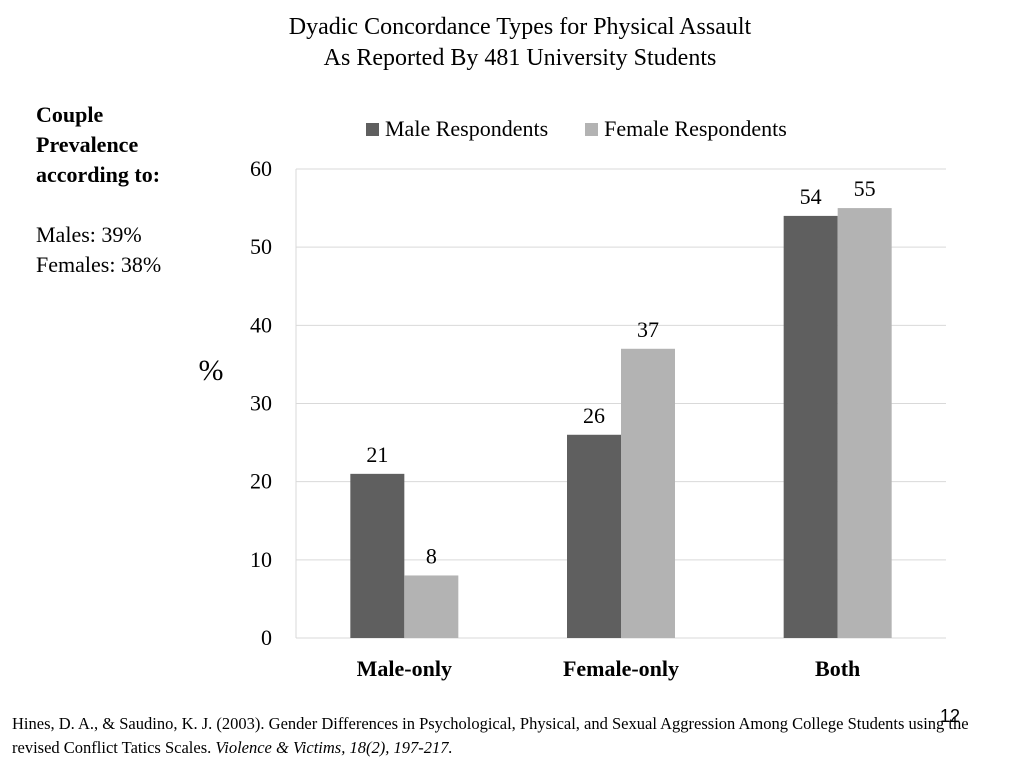 The width and height of the screenshot is (1024, 768). What do you see at coordinates (266, 637) in the screenshot?
I see `y-tick-label: 0` at bounding box center [266, 637].